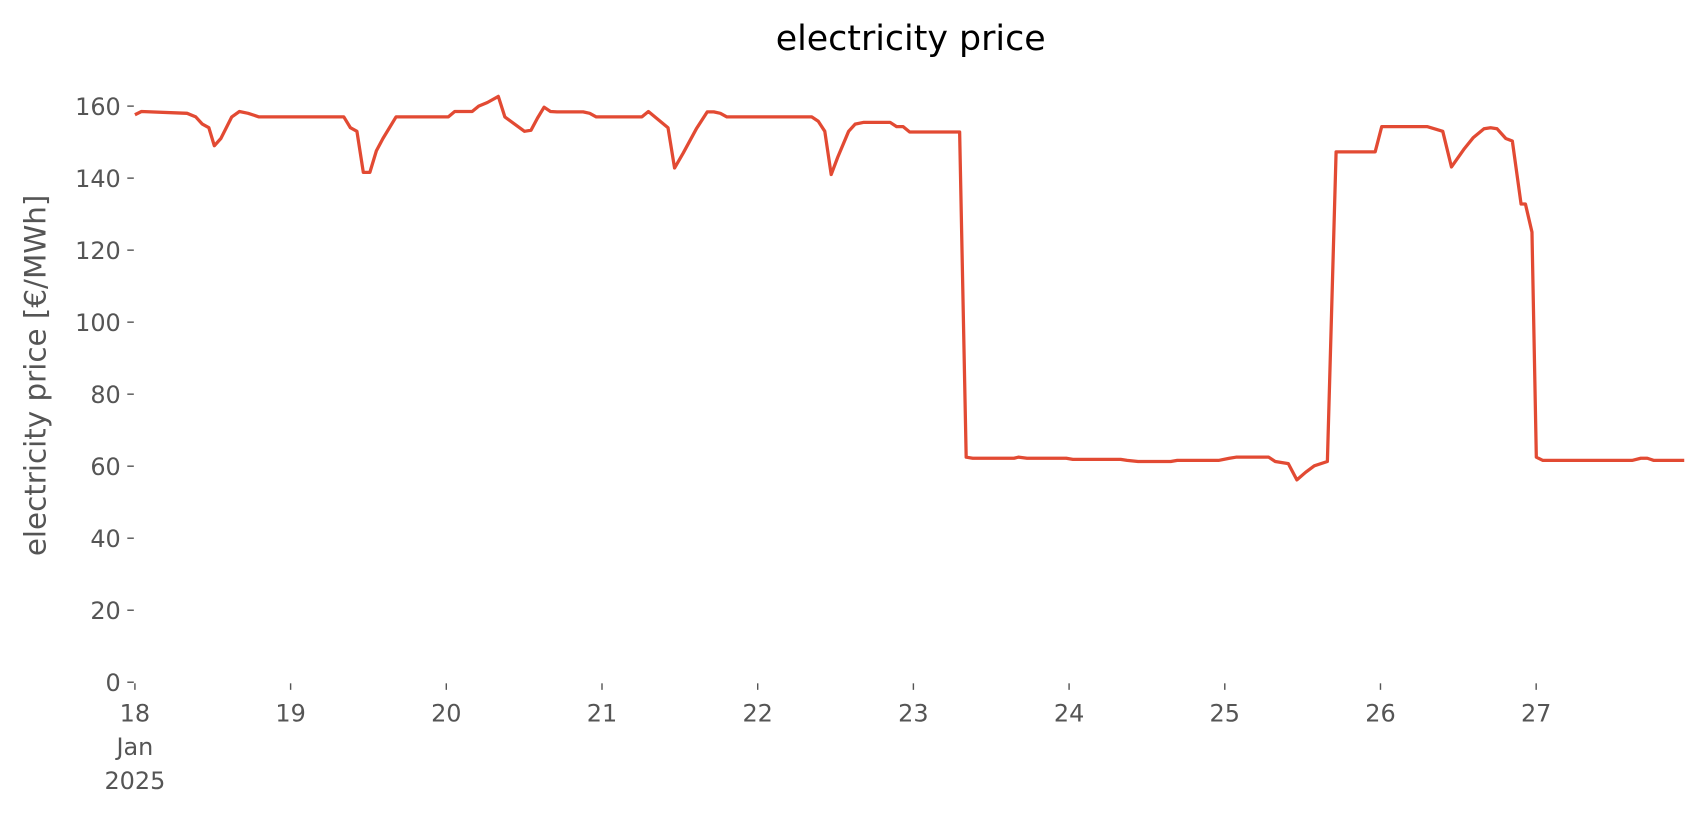 This screenshot has height=815, width=1706. I want to click on x-tick-label-line: 24, so click(1069, 713).